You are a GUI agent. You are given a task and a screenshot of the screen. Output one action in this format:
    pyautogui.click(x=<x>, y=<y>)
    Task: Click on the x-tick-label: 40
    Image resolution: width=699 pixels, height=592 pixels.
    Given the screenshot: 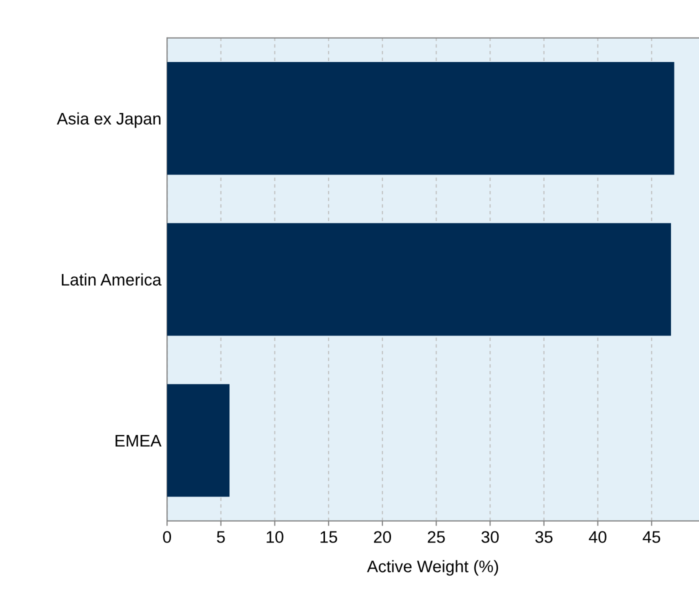 What is the action you would take?
    pyautogui.click(x=597, y=537)
    